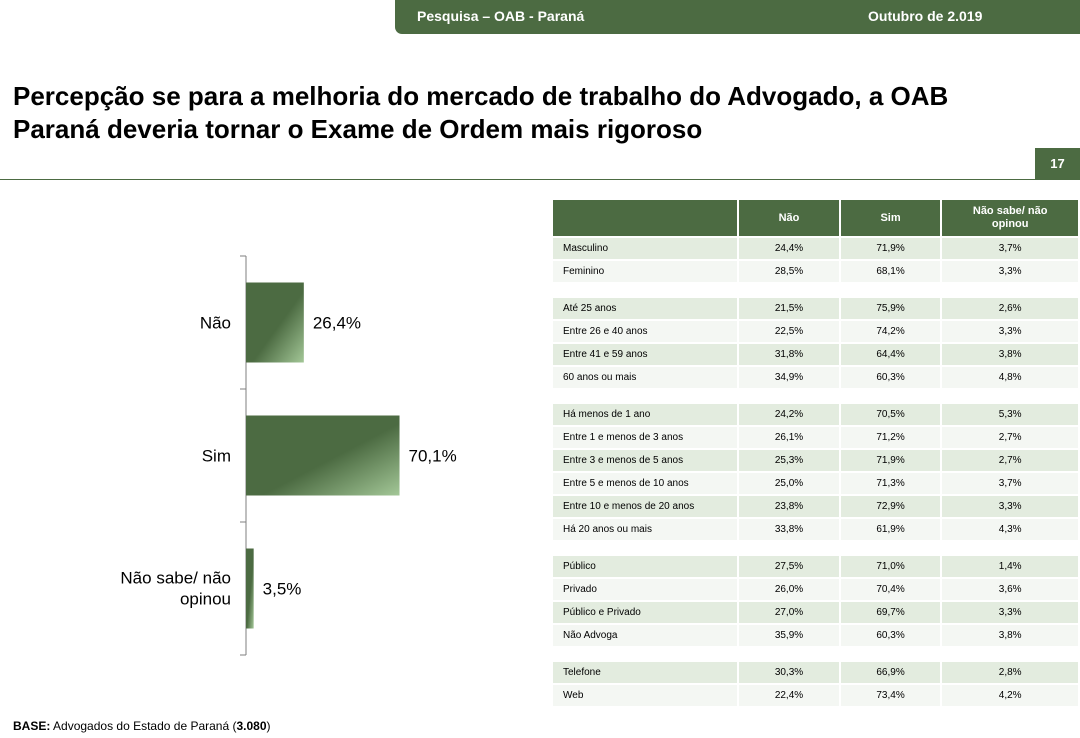 This screenshot has width=1080, height=738. I want to click on table-cell: 21,5%, so click(789, 308).